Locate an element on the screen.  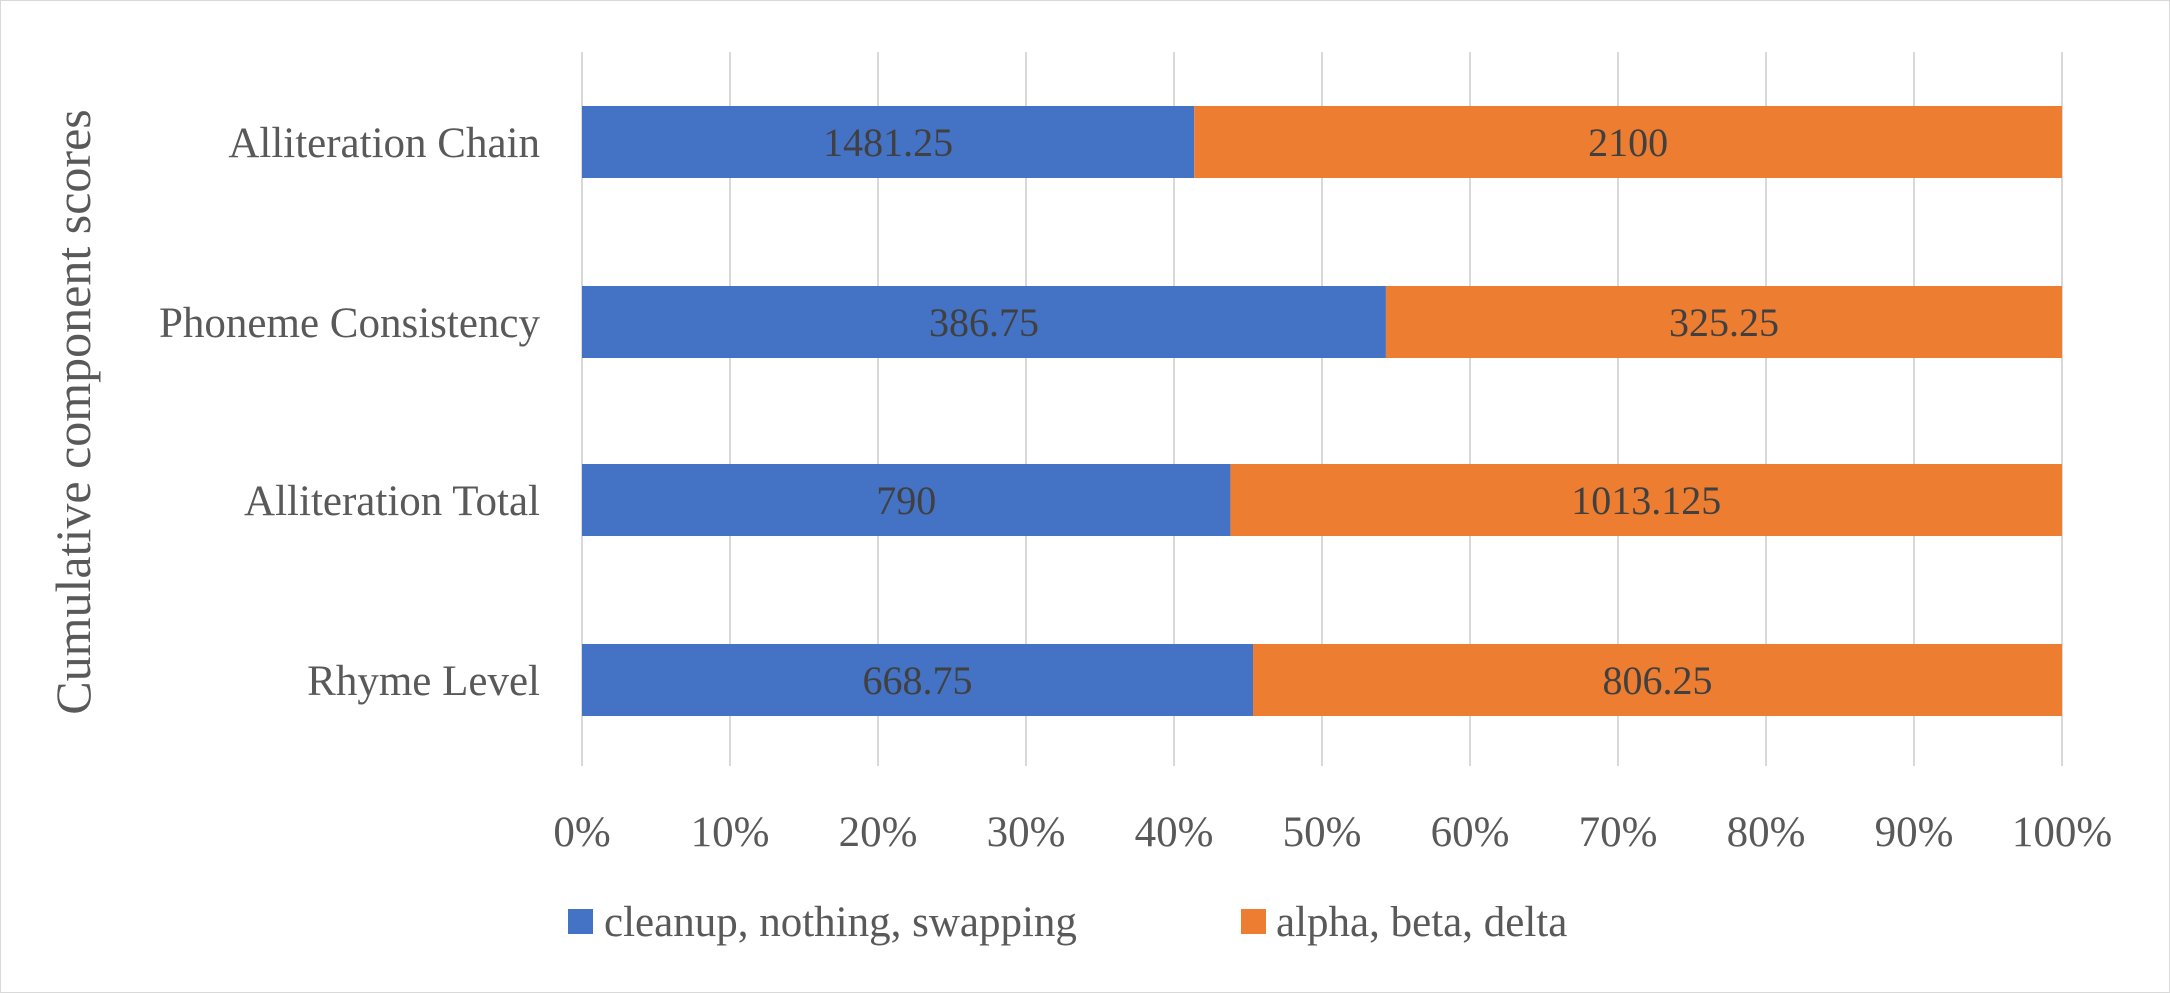
data-label: 2100 is located at coordinates (1628, 142).